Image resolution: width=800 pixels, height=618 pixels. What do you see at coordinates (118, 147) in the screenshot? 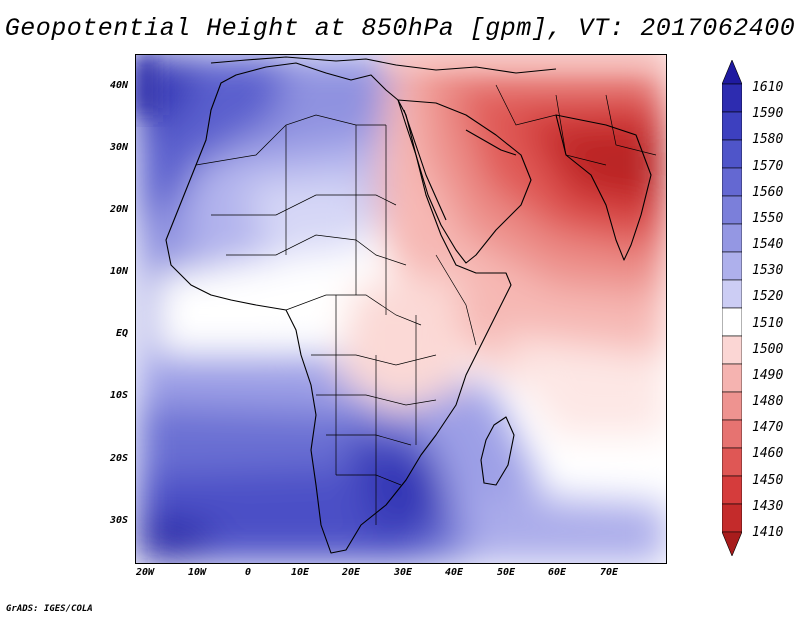
I see `lat-tick-30n: 30N` at bounding box center [118, 147].